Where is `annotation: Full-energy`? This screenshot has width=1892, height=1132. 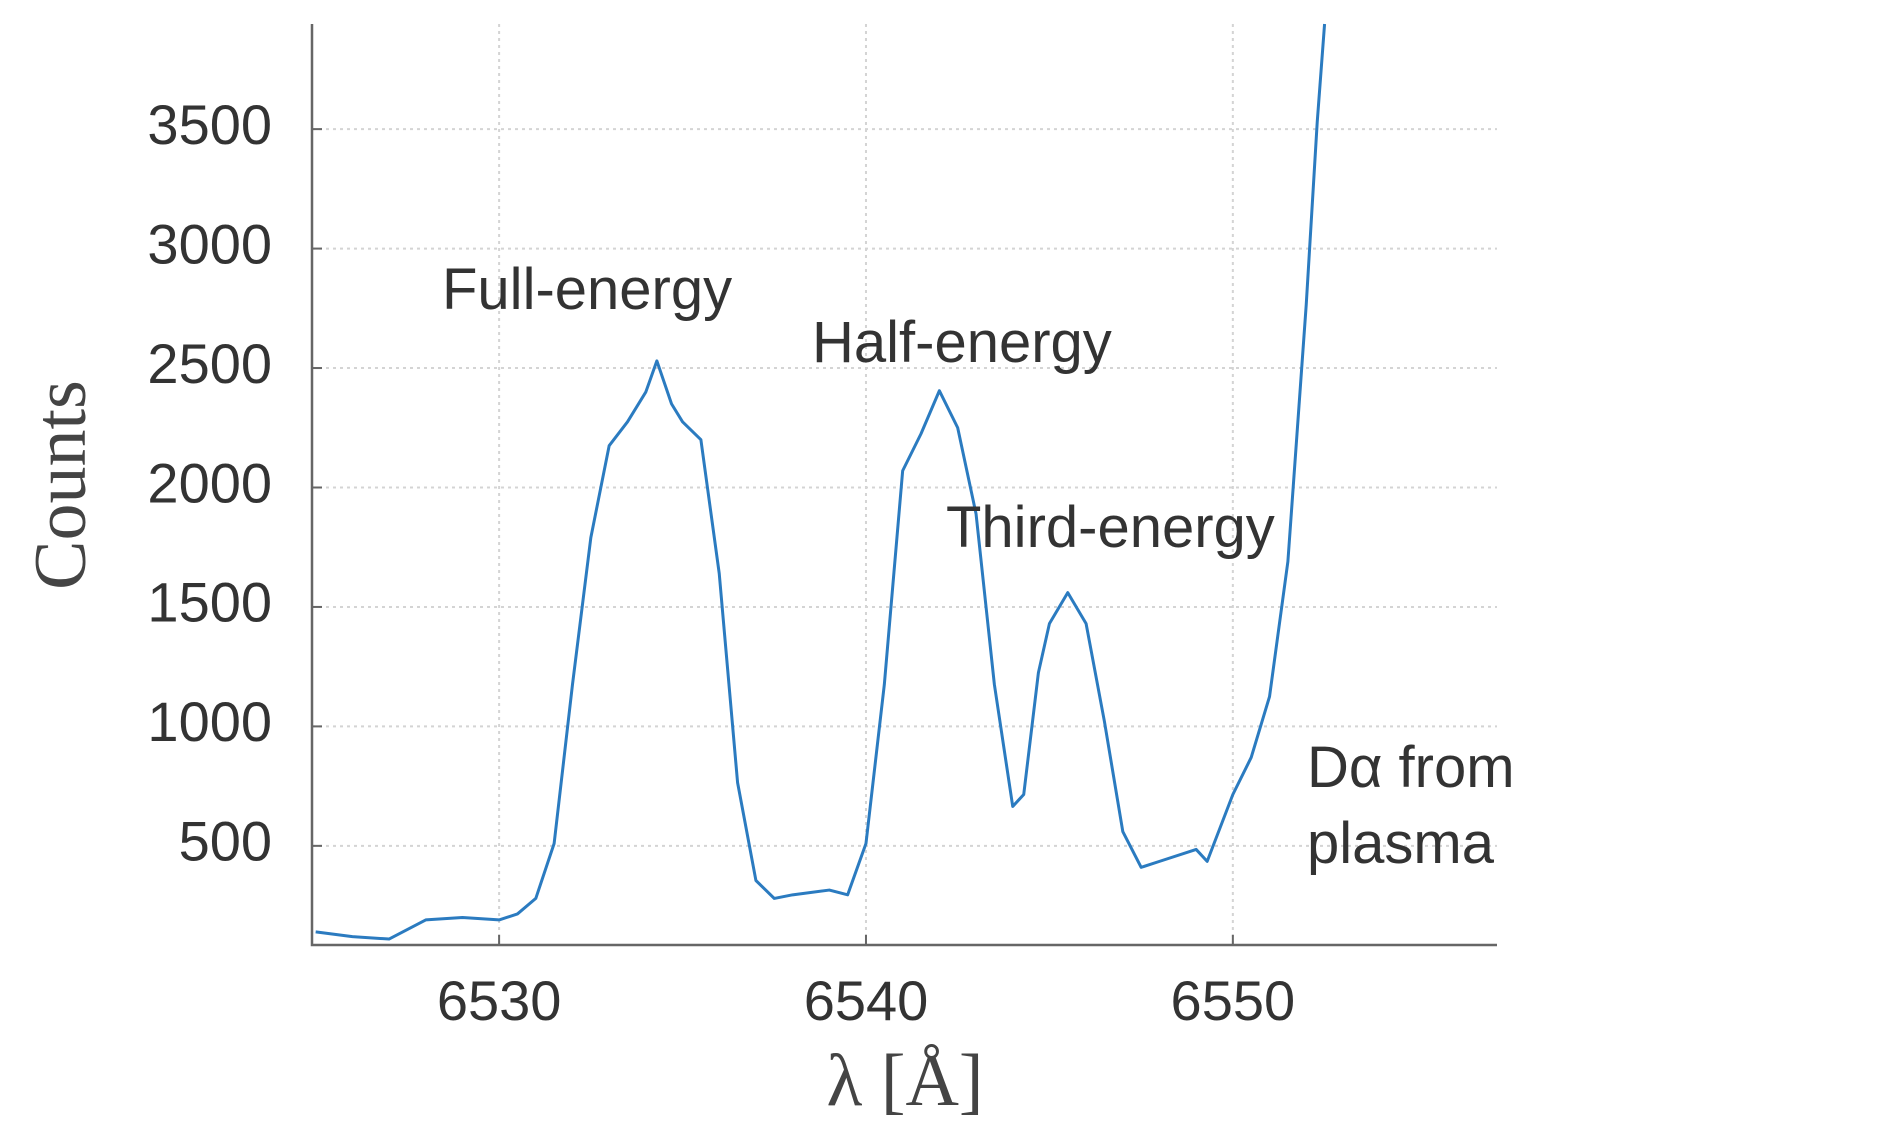 annotation: Full-energy is located at coordinates (587, 289).